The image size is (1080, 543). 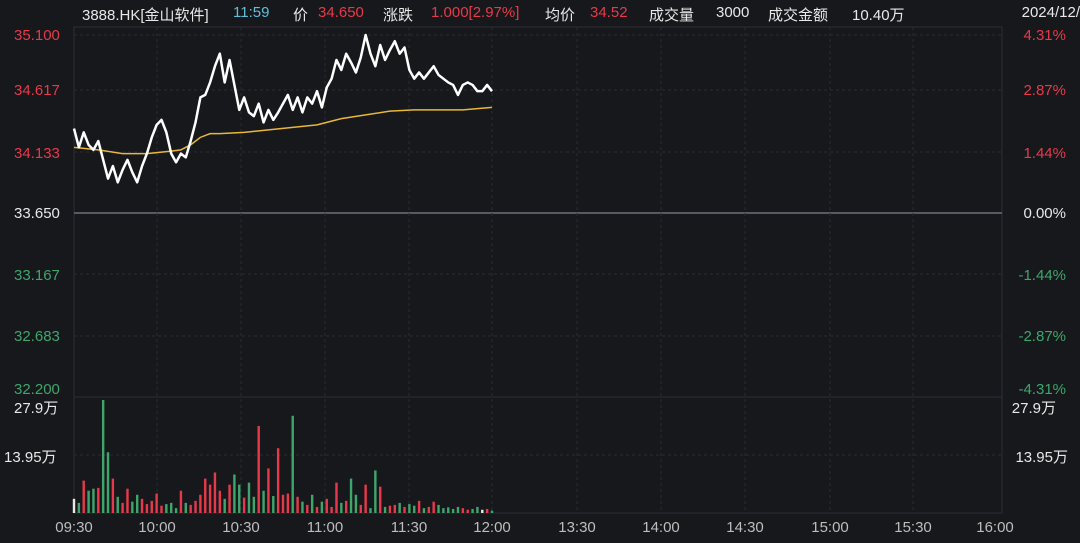 I want to click on x-tick-label: 14:00, so click(x=661, y=527).